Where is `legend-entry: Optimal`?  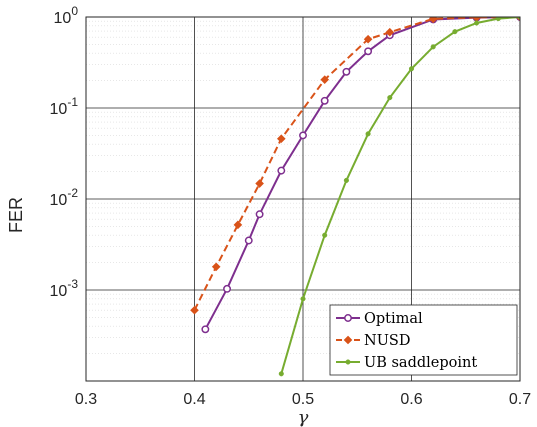
legend-entry: Optimal is located at coordinates (379, 319).